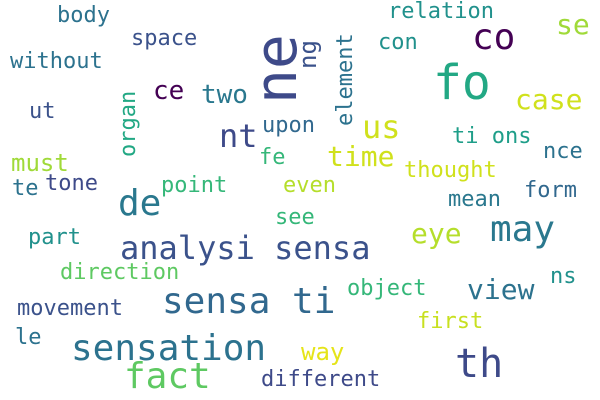 This screenshot has height=400, width=600. Describe the element at coordinates (128, 123) in the screenshot. I see `word-organ: organ` at that location.